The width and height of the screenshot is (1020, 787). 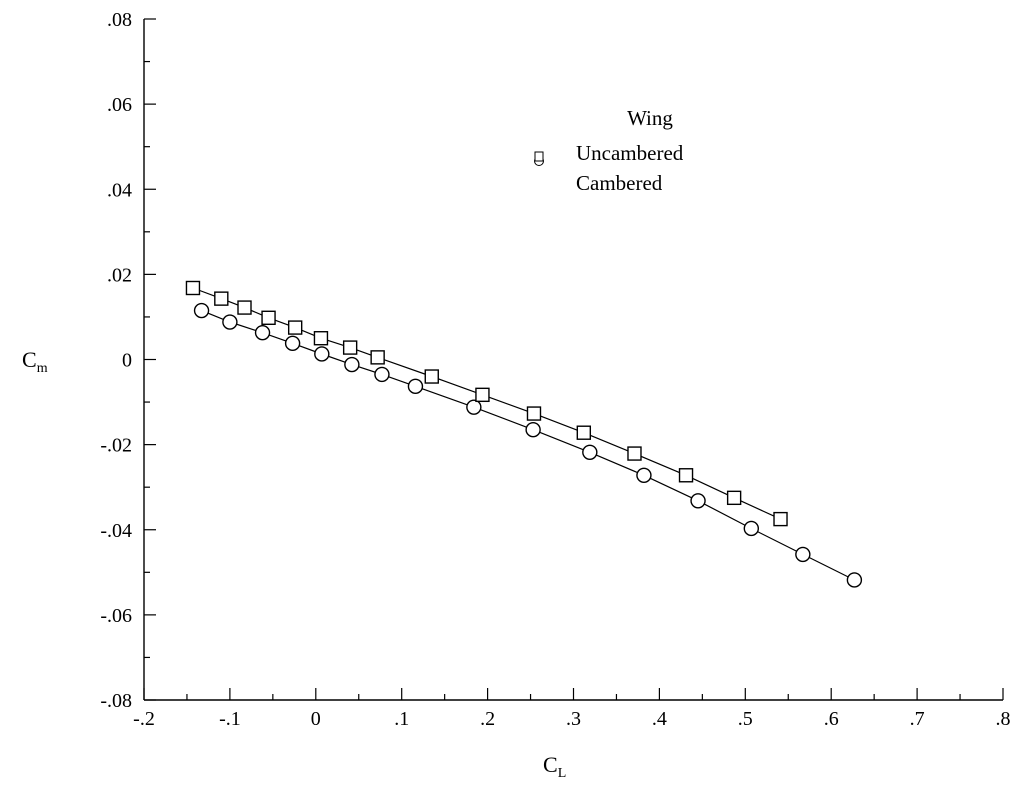 I want to click on y-tick-label: -.06, so click(x=116, y=616).